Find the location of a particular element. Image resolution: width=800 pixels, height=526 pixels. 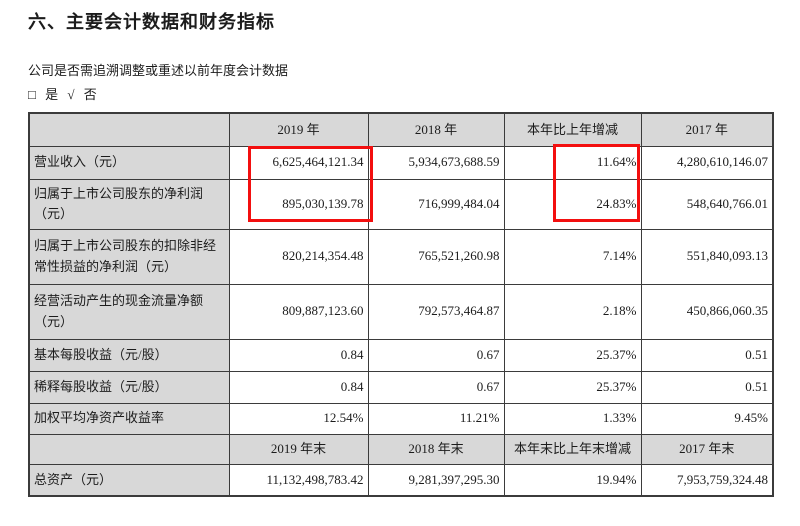

value-cell: 6,625,464,121.34 is located at coordinates (298, 162).